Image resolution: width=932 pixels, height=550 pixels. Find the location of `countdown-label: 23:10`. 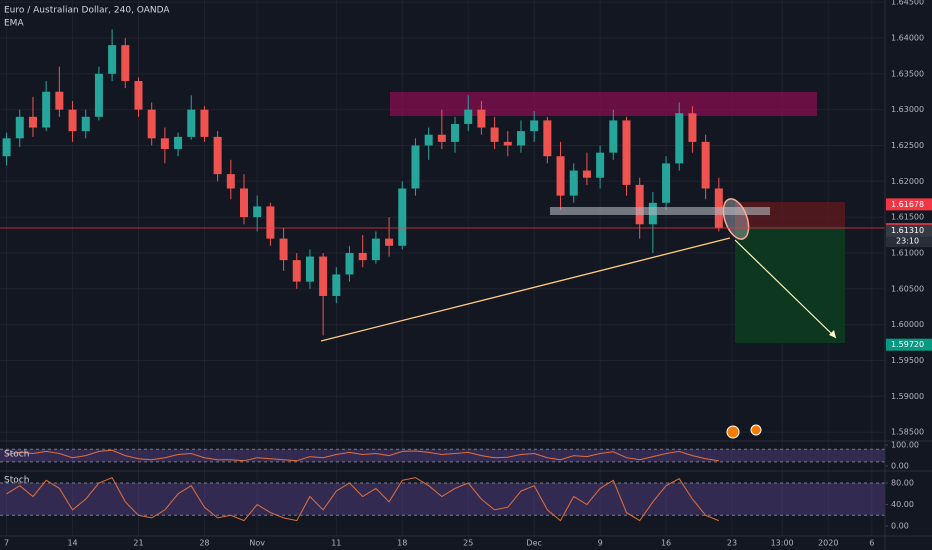

countdown-label: 23:10 is located at coordinates (907, 241).